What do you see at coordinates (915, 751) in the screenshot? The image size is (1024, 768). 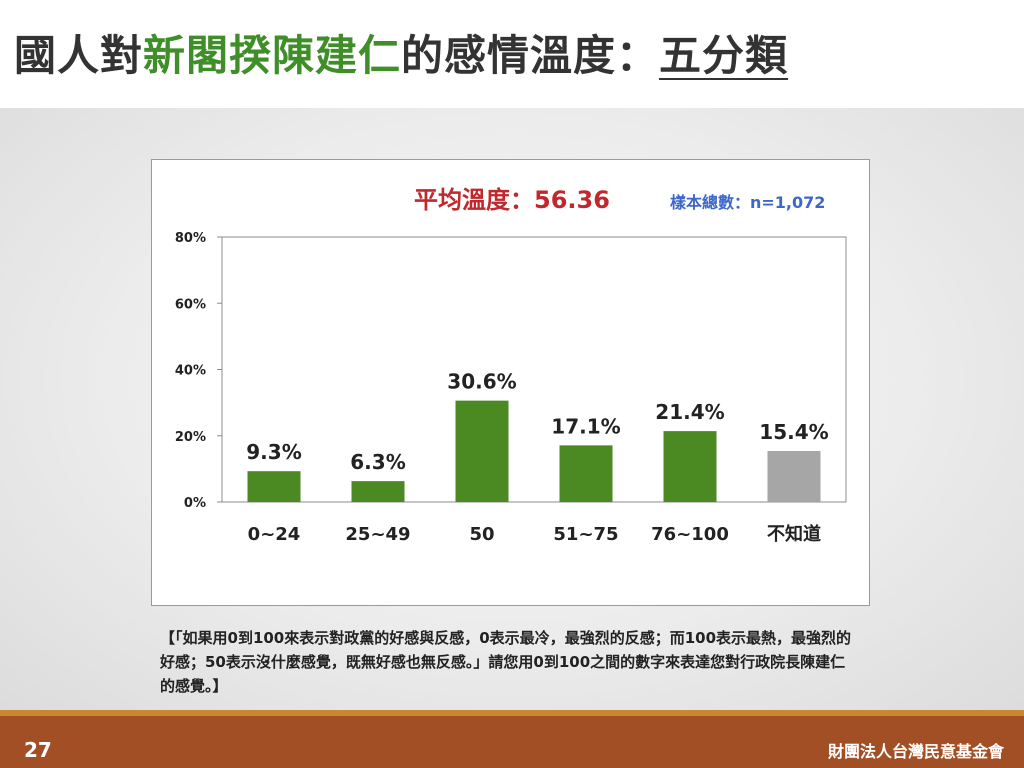 I see `organization-name: 財團法人台灣民意基金會` at bounding box center [915, 751].